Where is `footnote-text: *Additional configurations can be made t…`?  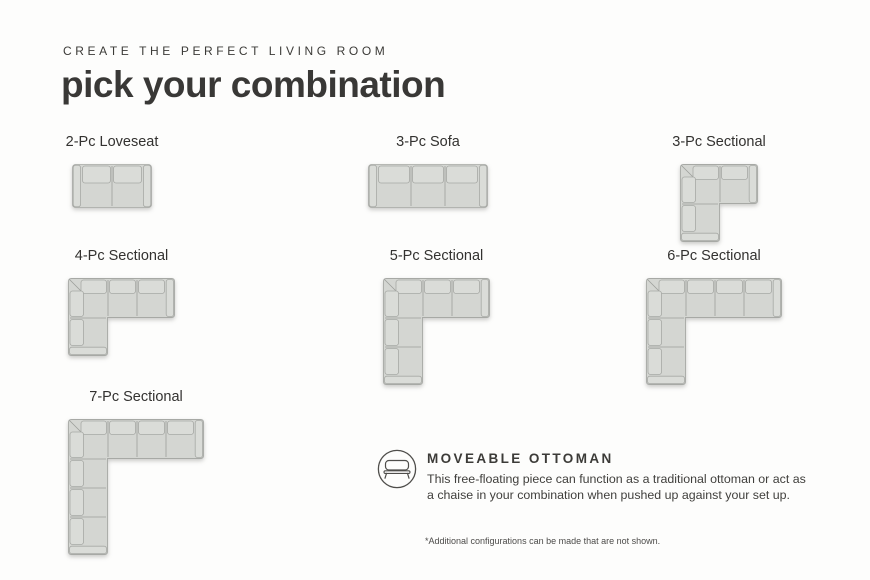 footnote-text: *Additional configurations can be made t… is located at coordinates (543, 541).